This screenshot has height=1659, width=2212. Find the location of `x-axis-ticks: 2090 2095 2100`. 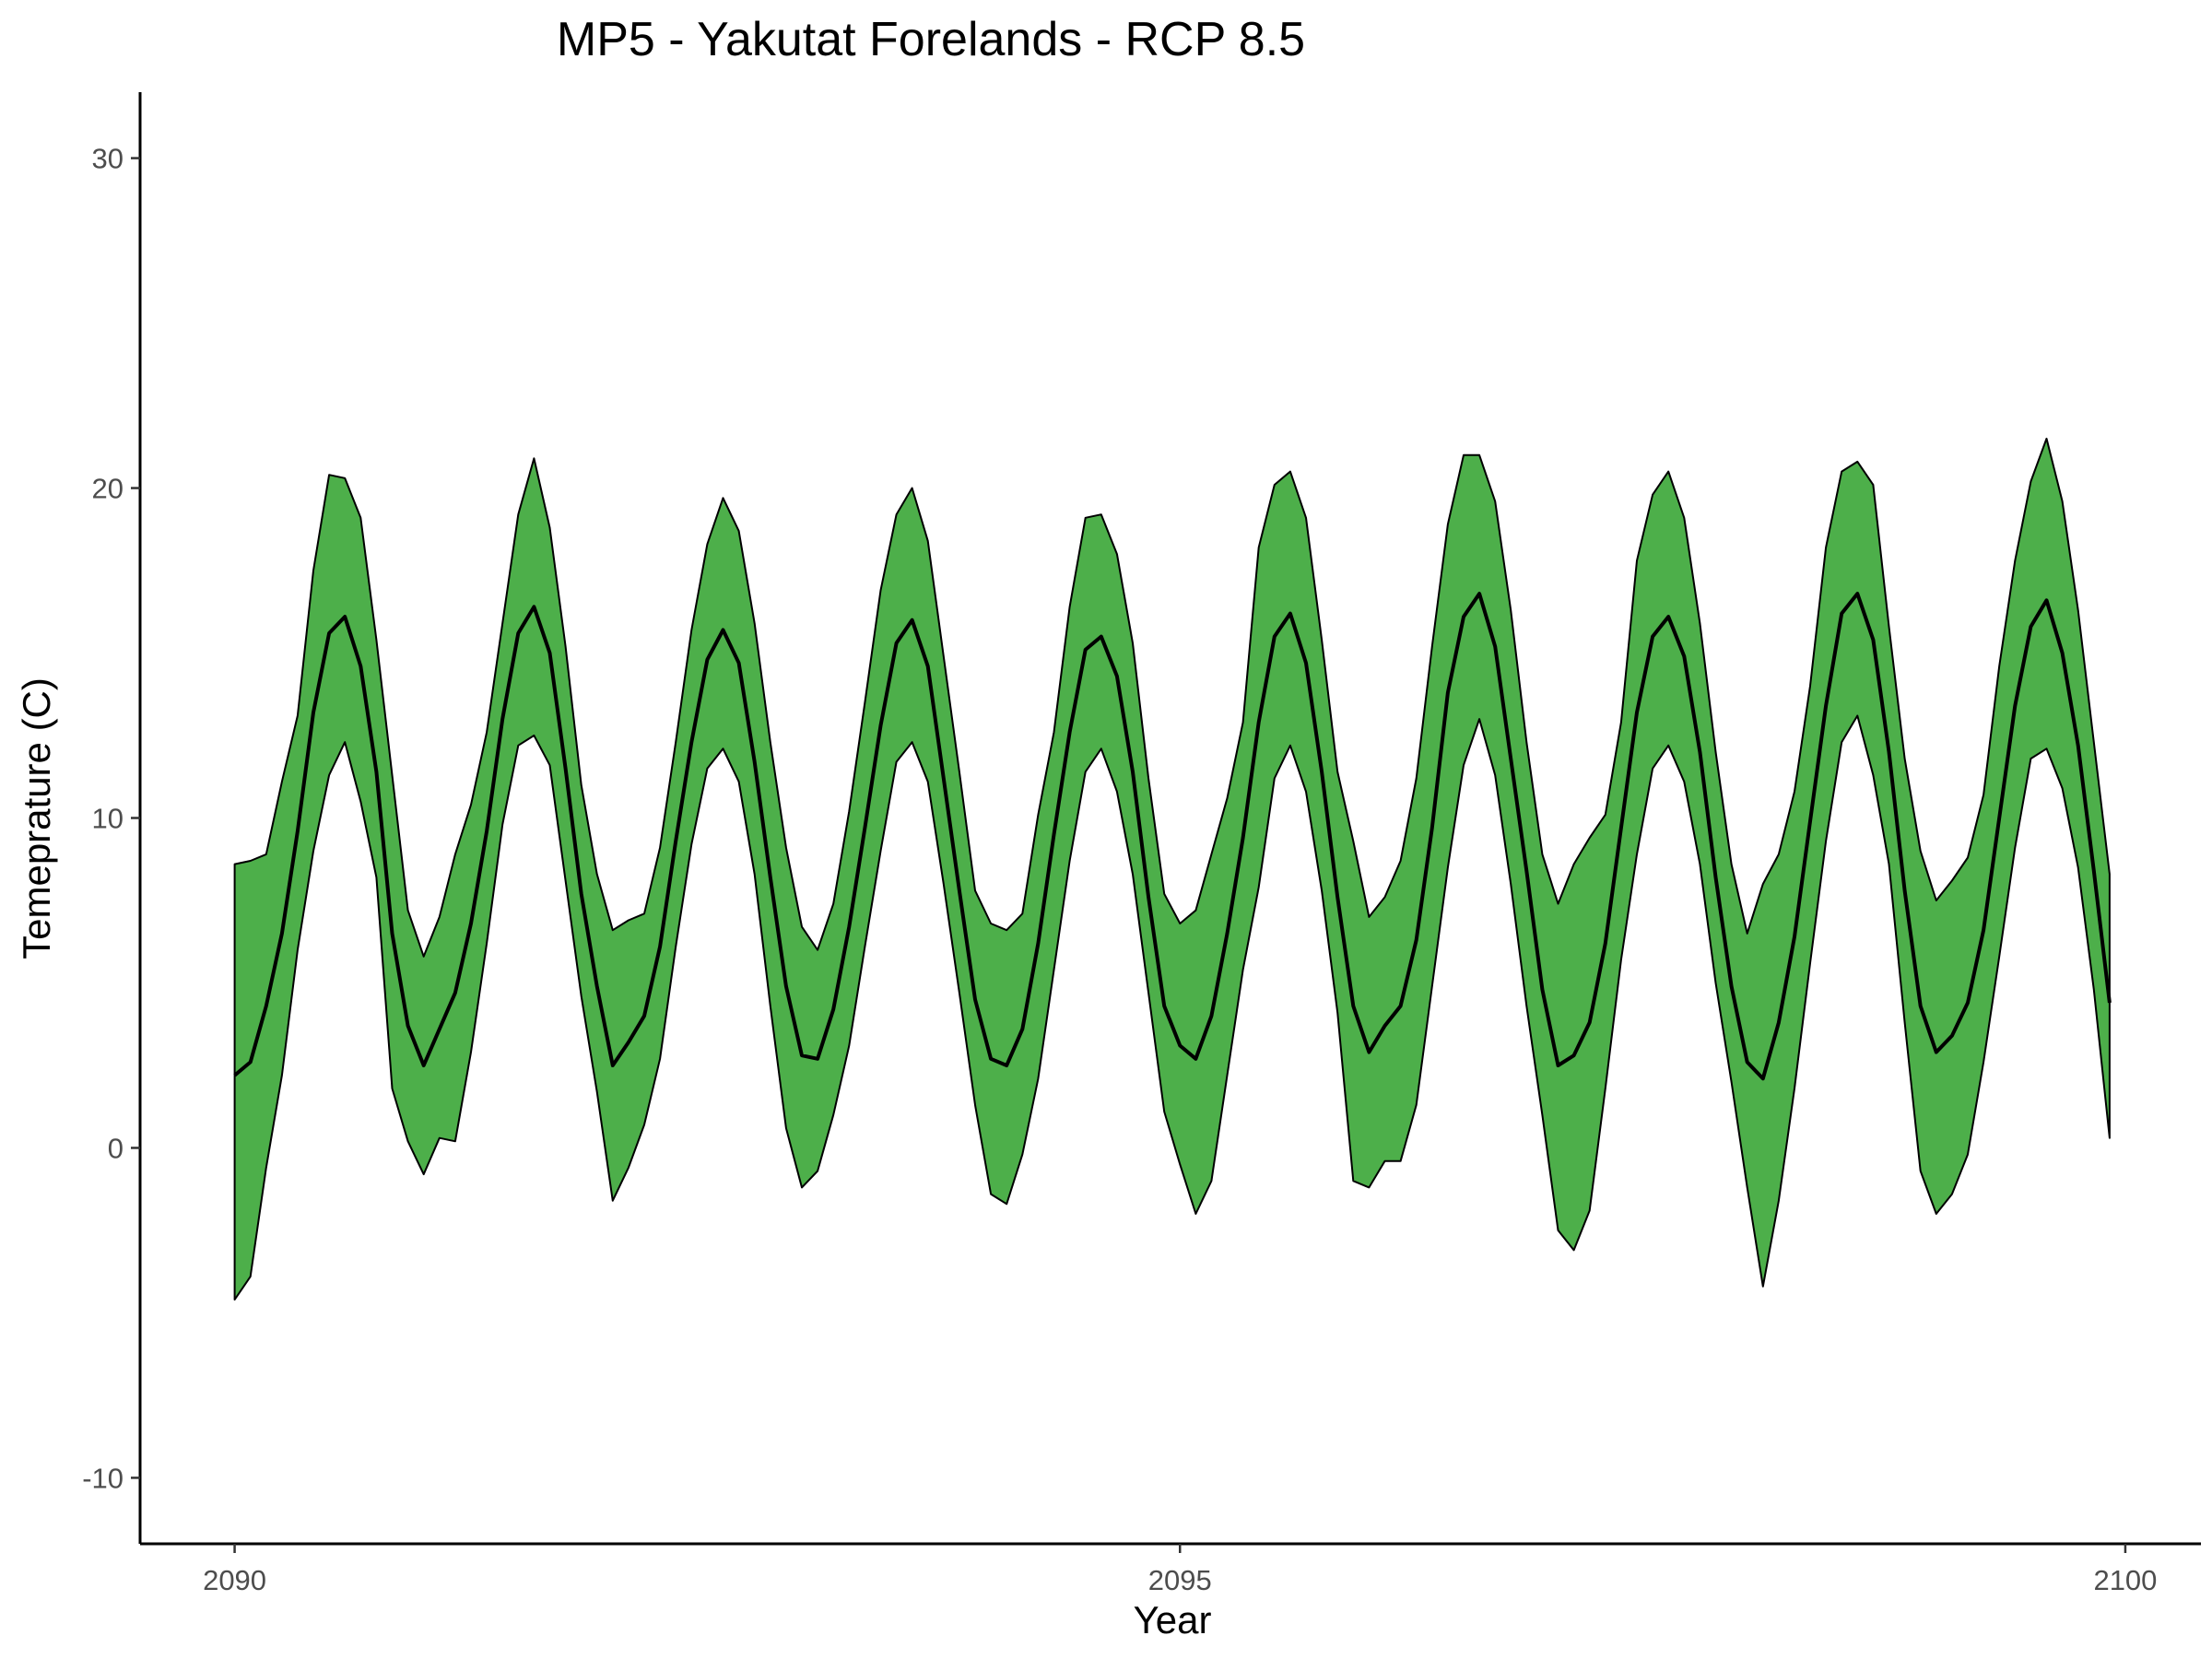

x-axis-ticks: 2090 2095 2100 is located at coordinates (1180, 1570).